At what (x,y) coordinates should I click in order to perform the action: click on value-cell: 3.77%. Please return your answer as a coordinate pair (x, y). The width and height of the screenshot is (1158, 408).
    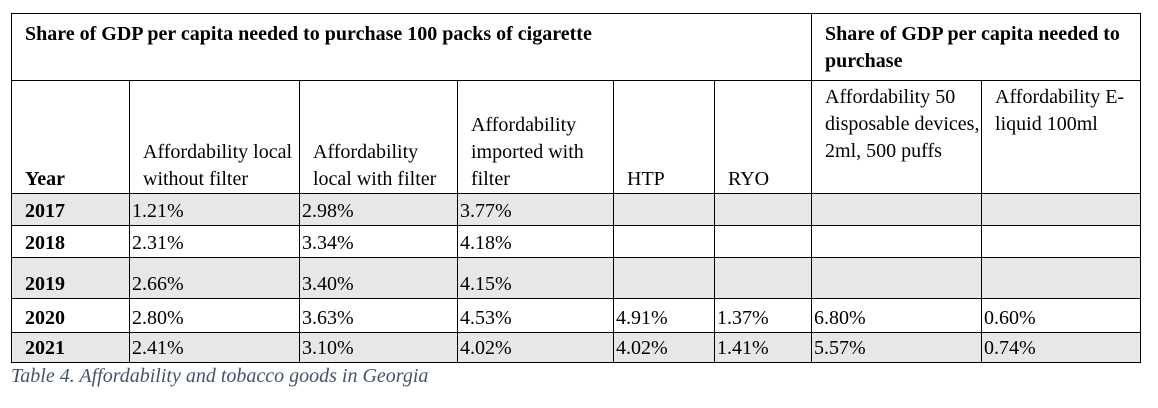
    Looking at the image, I should click on (535, 209).